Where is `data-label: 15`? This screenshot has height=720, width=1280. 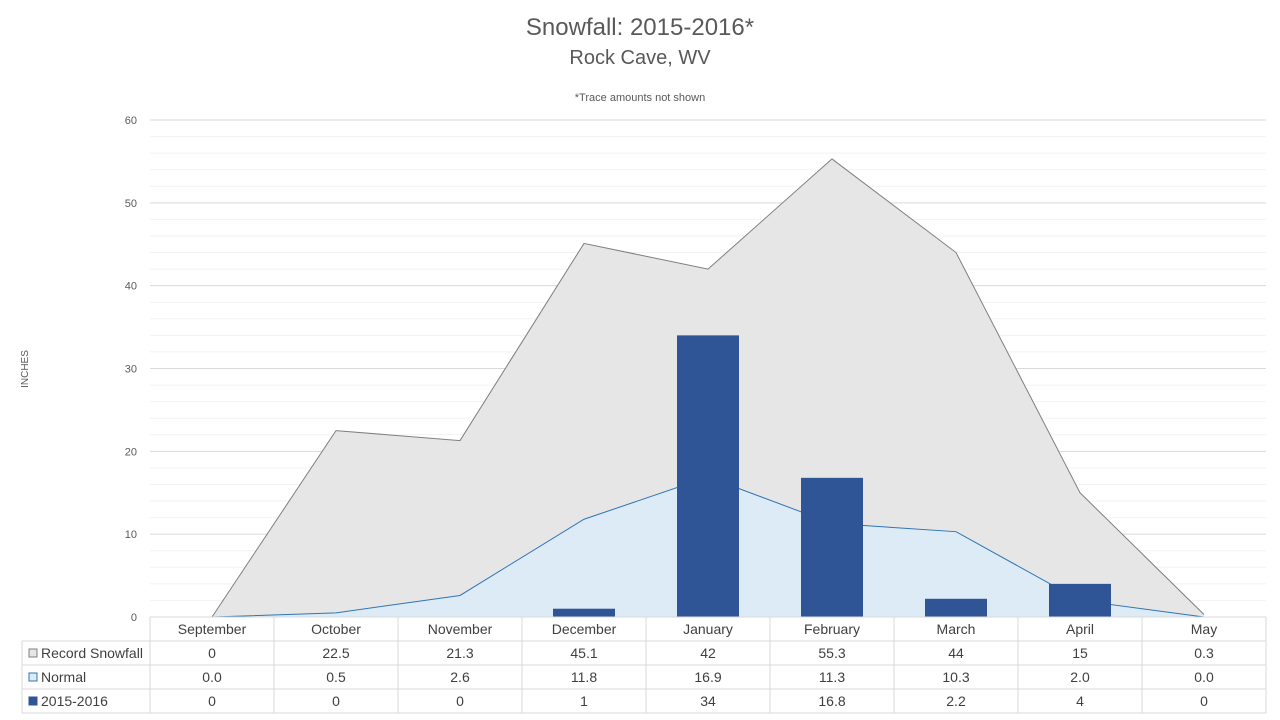
data-label: 15 is located at coordinates (1080, 653).